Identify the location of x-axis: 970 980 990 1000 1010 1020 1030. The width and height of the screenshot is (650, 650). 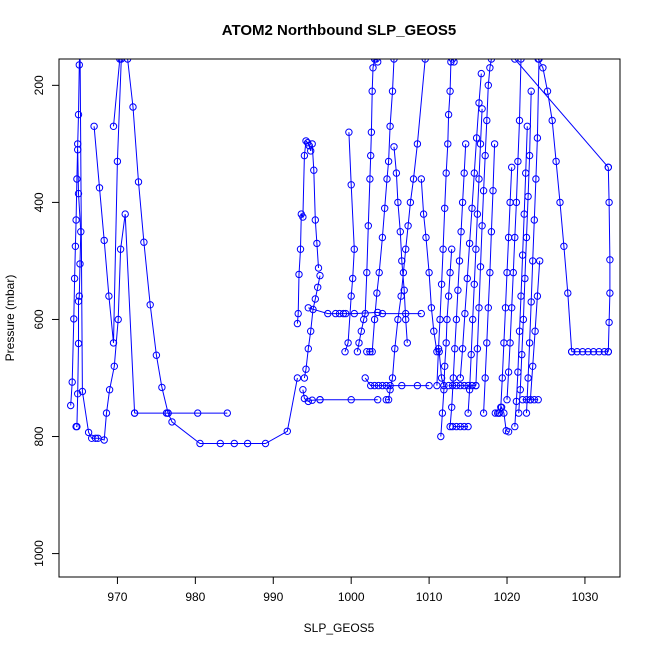
(353, 590).